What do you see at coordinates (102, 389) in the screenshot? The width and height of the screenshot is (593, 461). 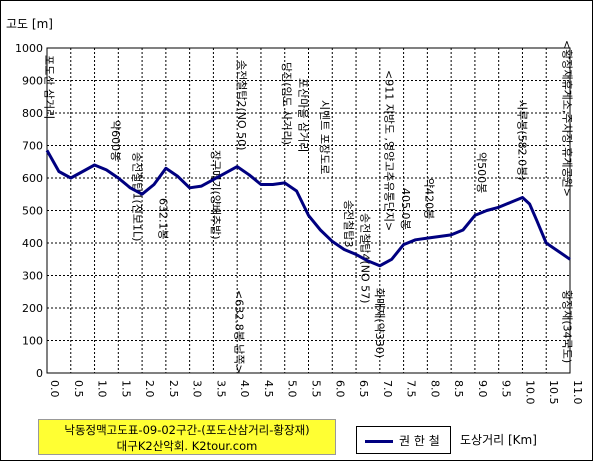 I see `x-tick-label: 1.0` at bounding box center [102, 389].